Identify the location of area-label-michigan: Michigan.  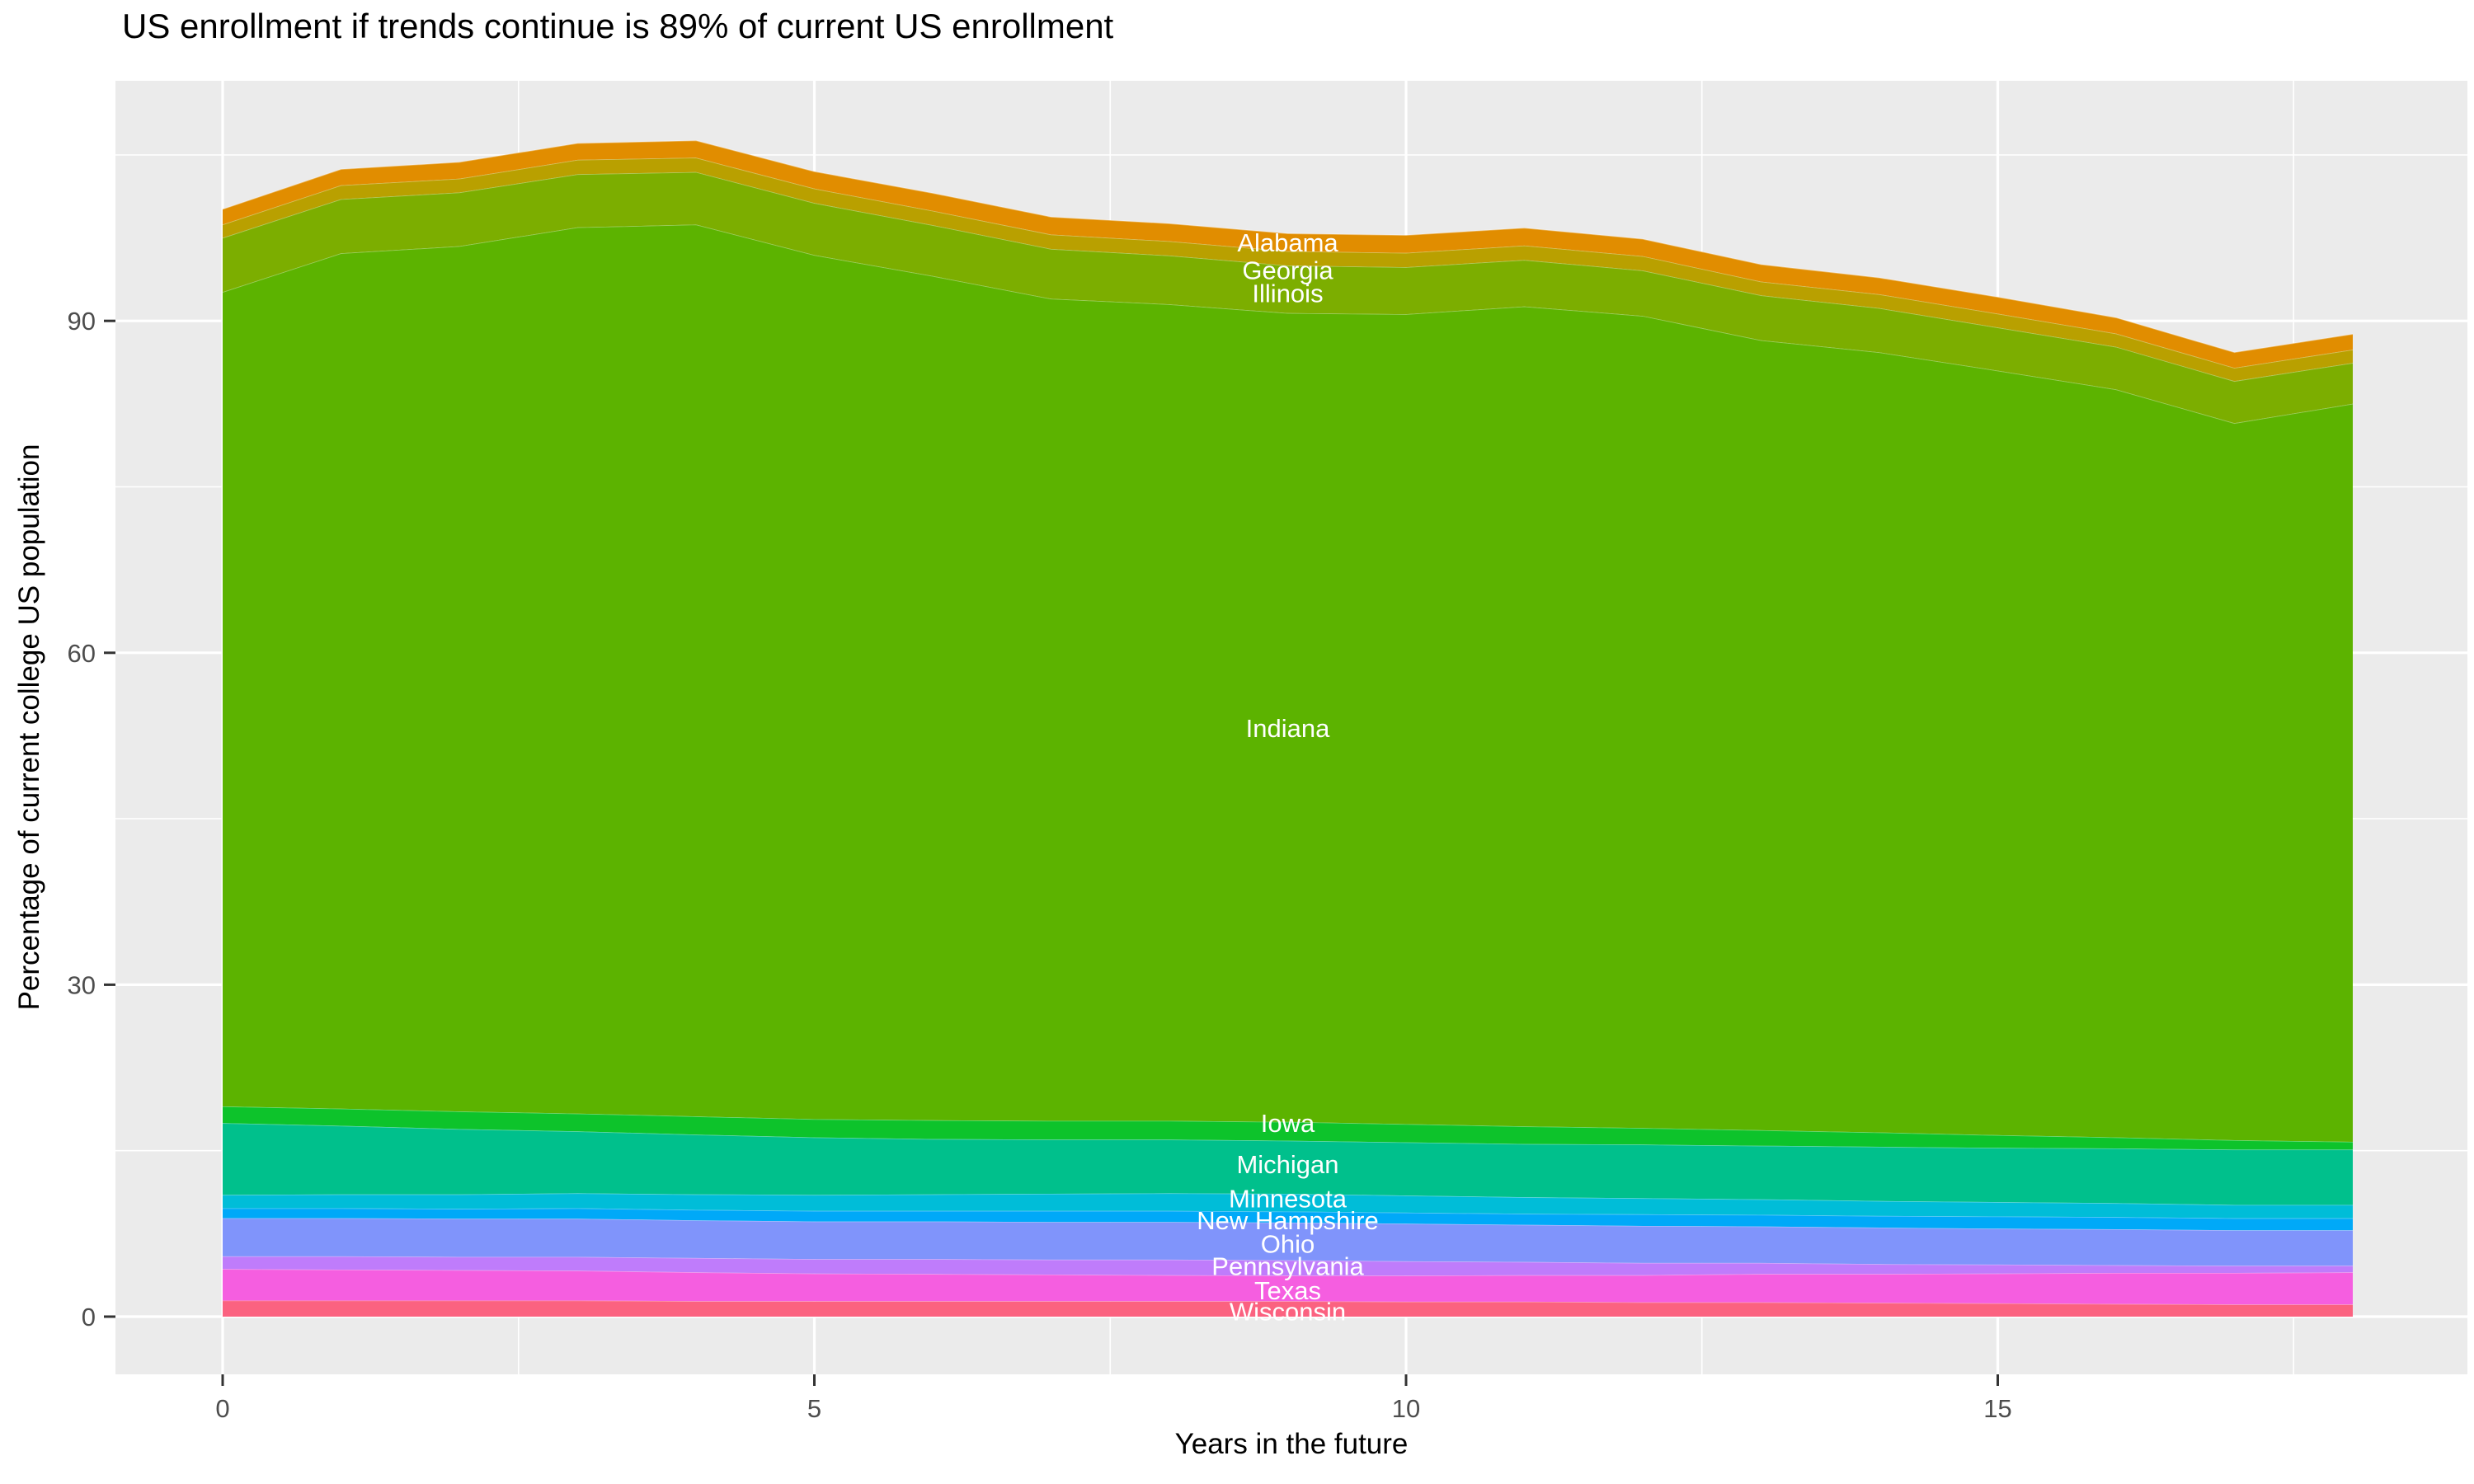
(1287, 1164).